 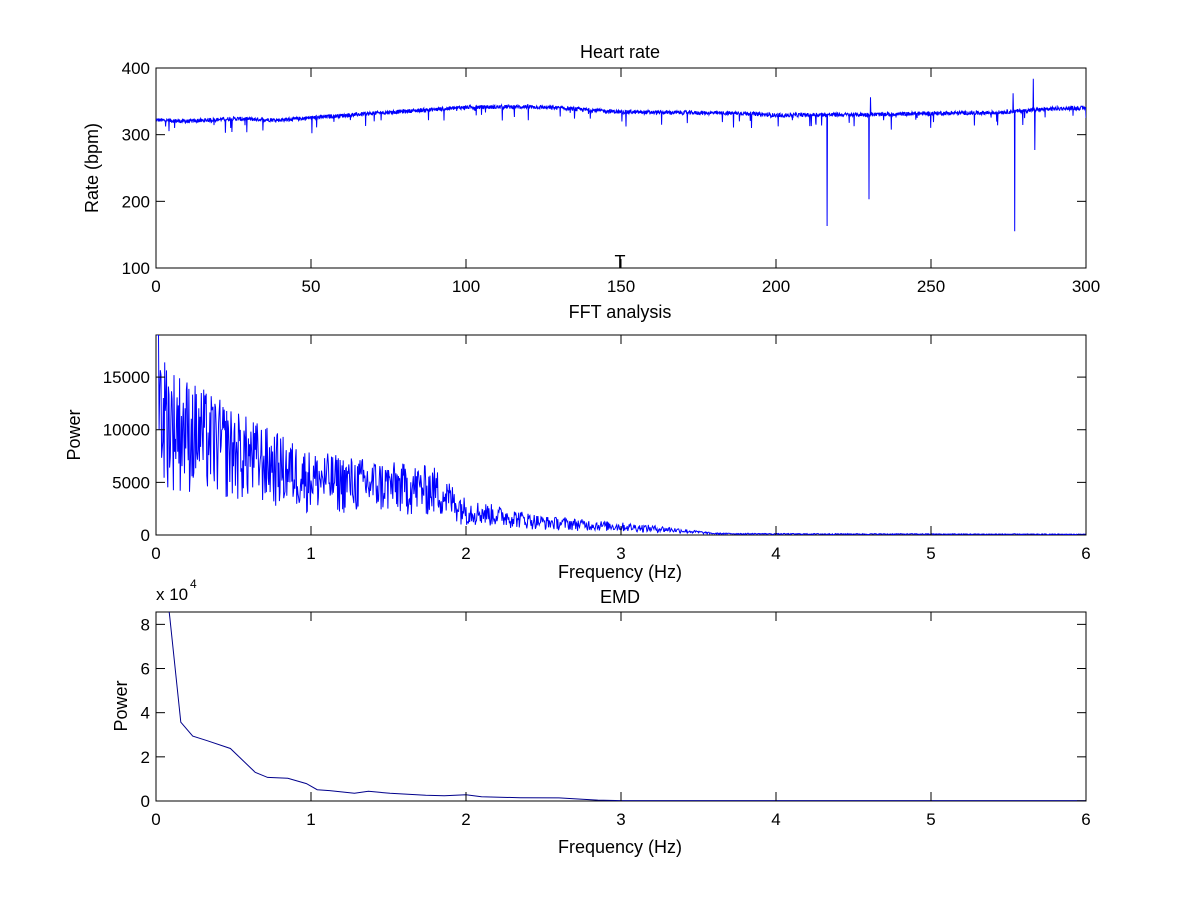 What do you see at coordinates (172, 594) in the screenshot?
I see `y-multiplier: x 10` at bounding box center [172, 594].